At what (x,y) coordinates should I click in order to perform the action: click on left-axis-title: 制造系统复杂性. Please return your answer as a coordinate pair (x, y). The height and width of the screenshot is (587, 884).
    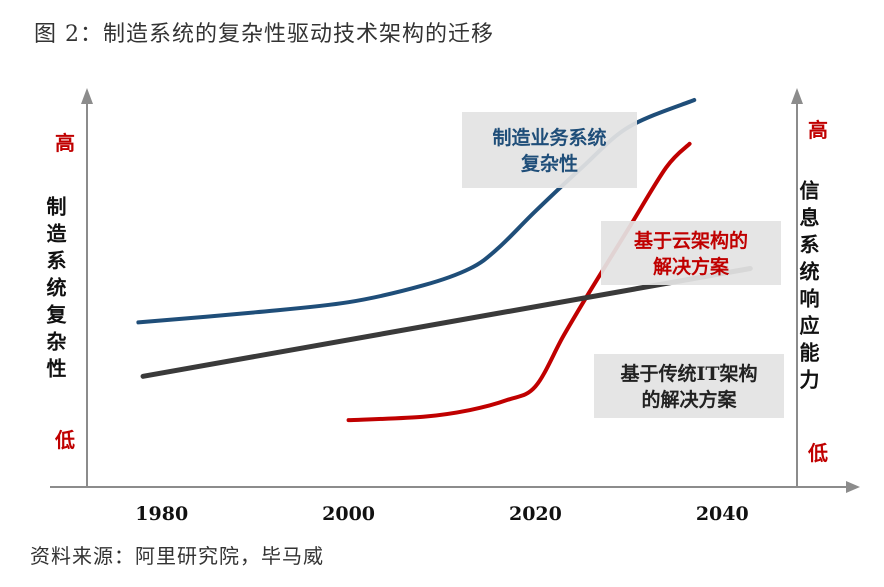
    Looking at the image, I should click on (55, 290).